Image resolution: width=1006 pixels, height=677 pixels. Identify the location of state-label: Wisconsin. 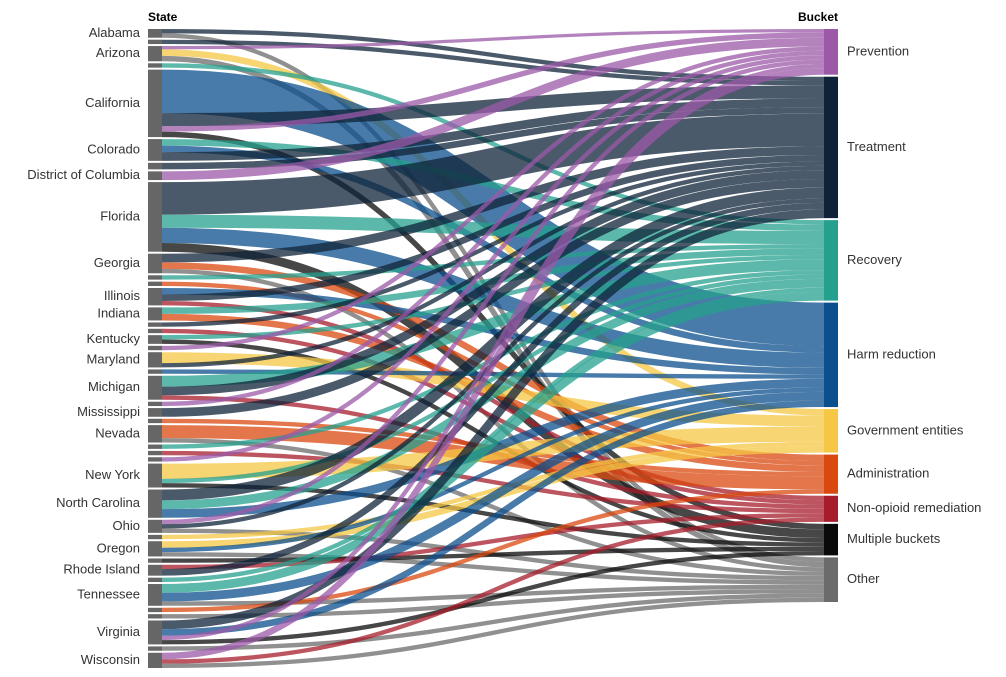
(110, 659).